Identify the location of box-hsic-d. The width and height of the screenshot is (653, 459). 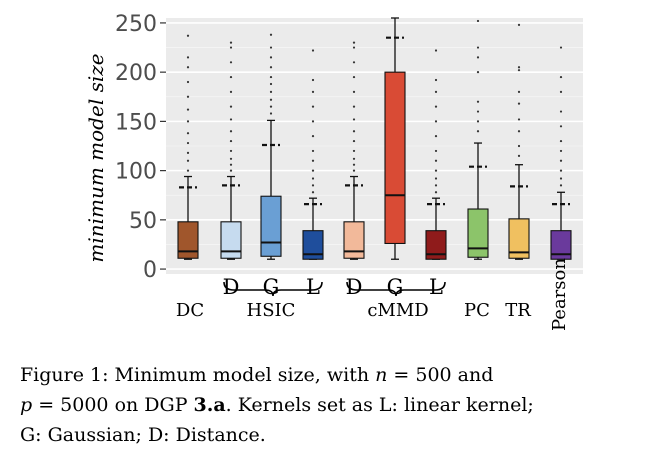
(231, 150).